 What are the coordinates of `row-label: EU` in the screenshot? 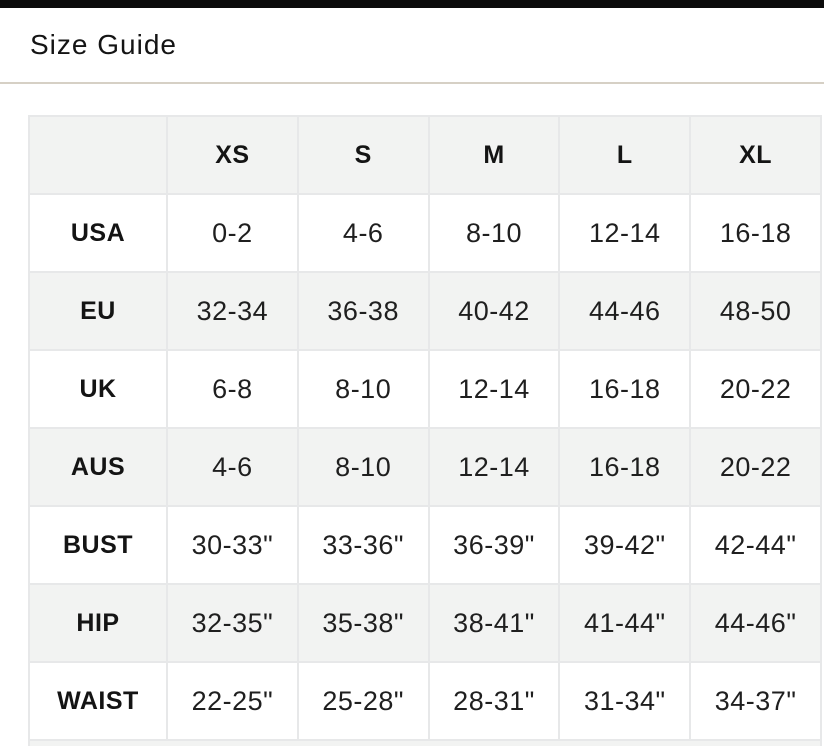 It's located at (98, 311).